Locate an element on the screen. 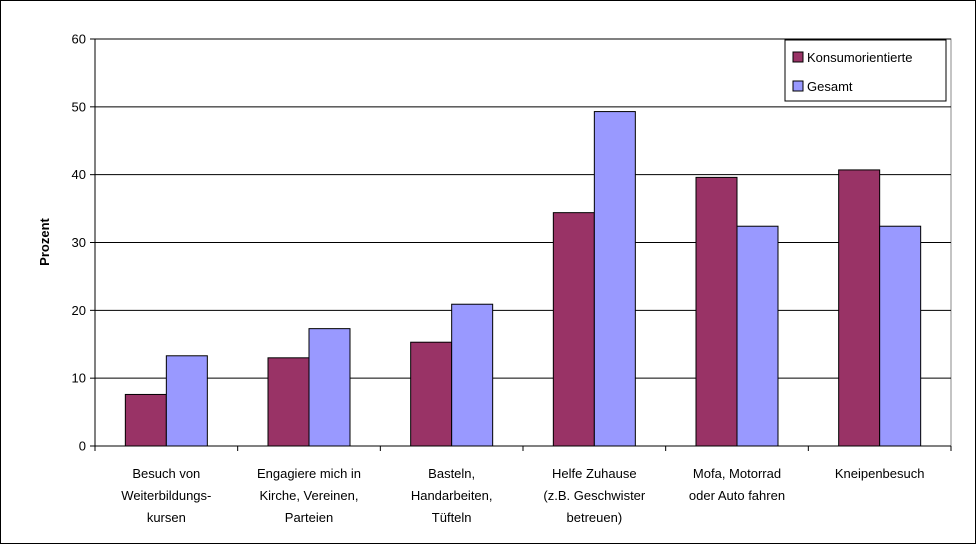  x-tick-label: kursen is located at coordinates (166, 517).